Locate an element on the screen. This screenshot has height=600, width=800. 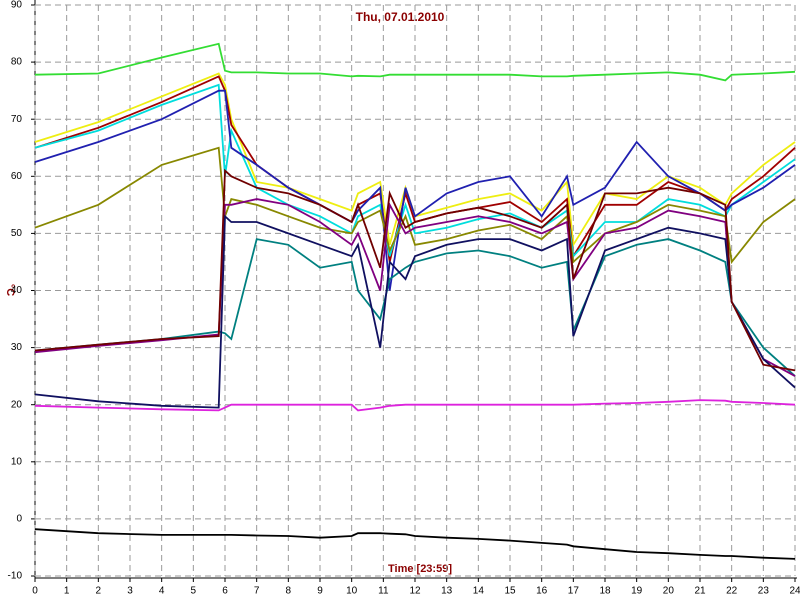
x-tick-label: 14 is located at coordinates (479, 591).